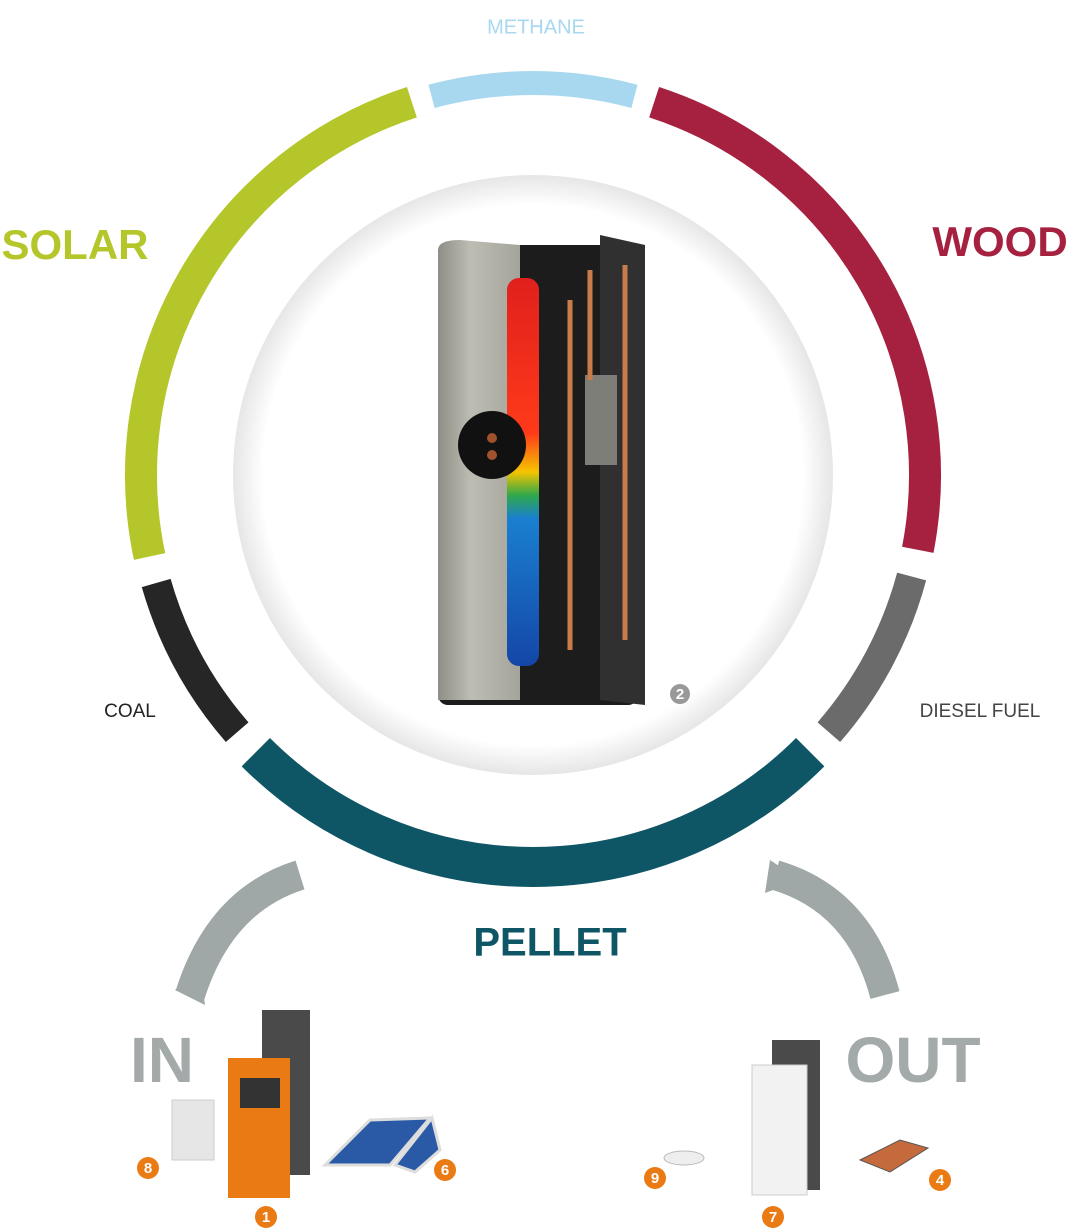 Image resolution: width=1067 pixels, height=1232 pixels. I want to click on badge-number: 7, so click(773, 1217).